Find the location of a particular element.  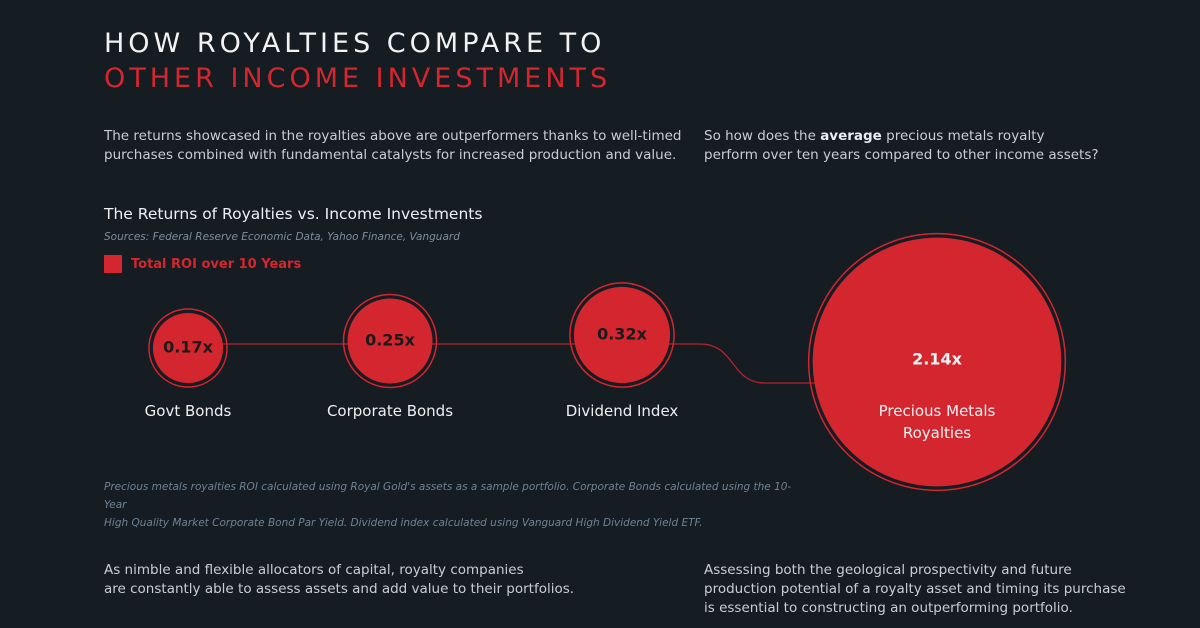

title-line: HOW ROYALTIES COMPARE TO is located at coordinates (355, 43).